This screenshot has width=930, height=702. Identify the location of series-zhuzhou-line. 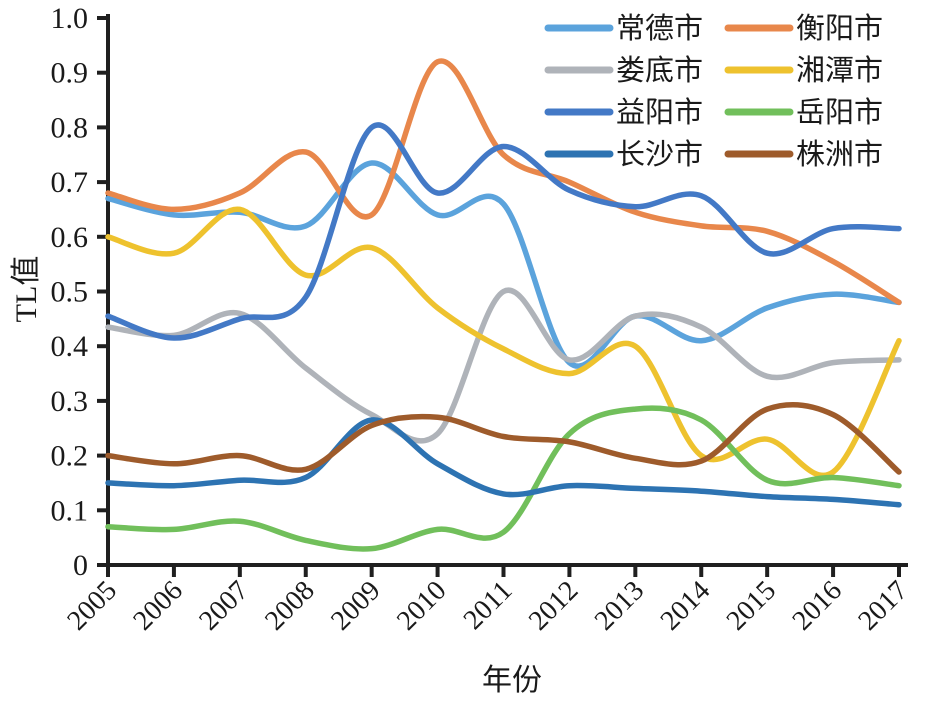
(503, 438).